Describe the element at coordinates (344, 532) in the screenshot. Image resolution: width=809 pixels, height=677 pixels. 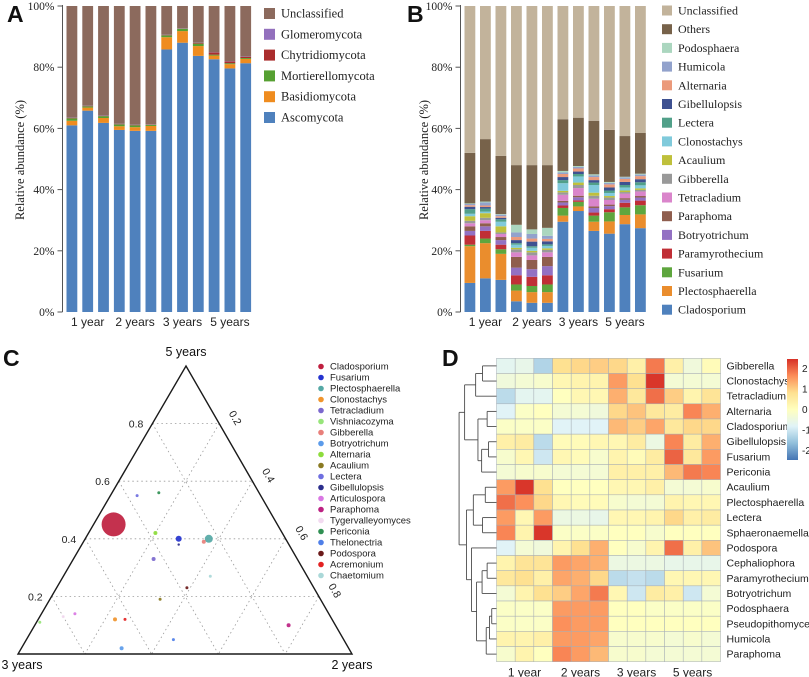
I see `legend-item: Periconia` at that location.